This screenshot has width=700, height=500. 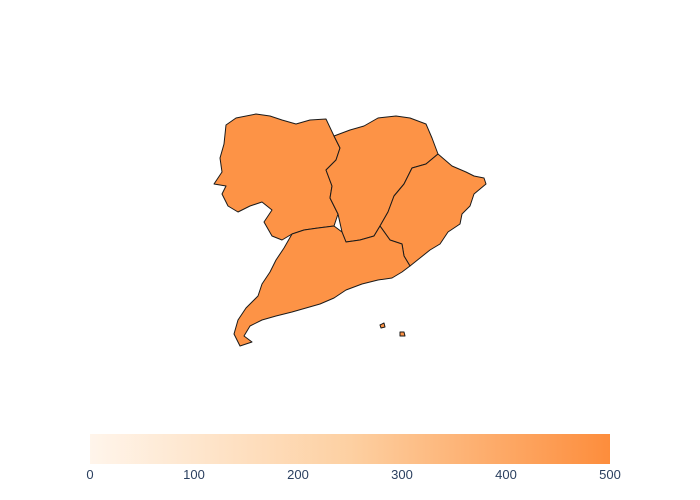 What do you see at coordinates (322, 286) in the screenshot?
I see `region-south` at bounding box center [322, 286].